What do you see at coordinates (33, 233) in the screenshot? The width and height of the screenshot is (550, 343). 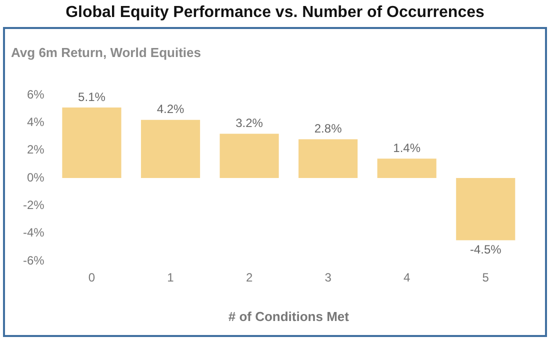 I see `y-tick-label: -4%` at bounding box center [33, 233].